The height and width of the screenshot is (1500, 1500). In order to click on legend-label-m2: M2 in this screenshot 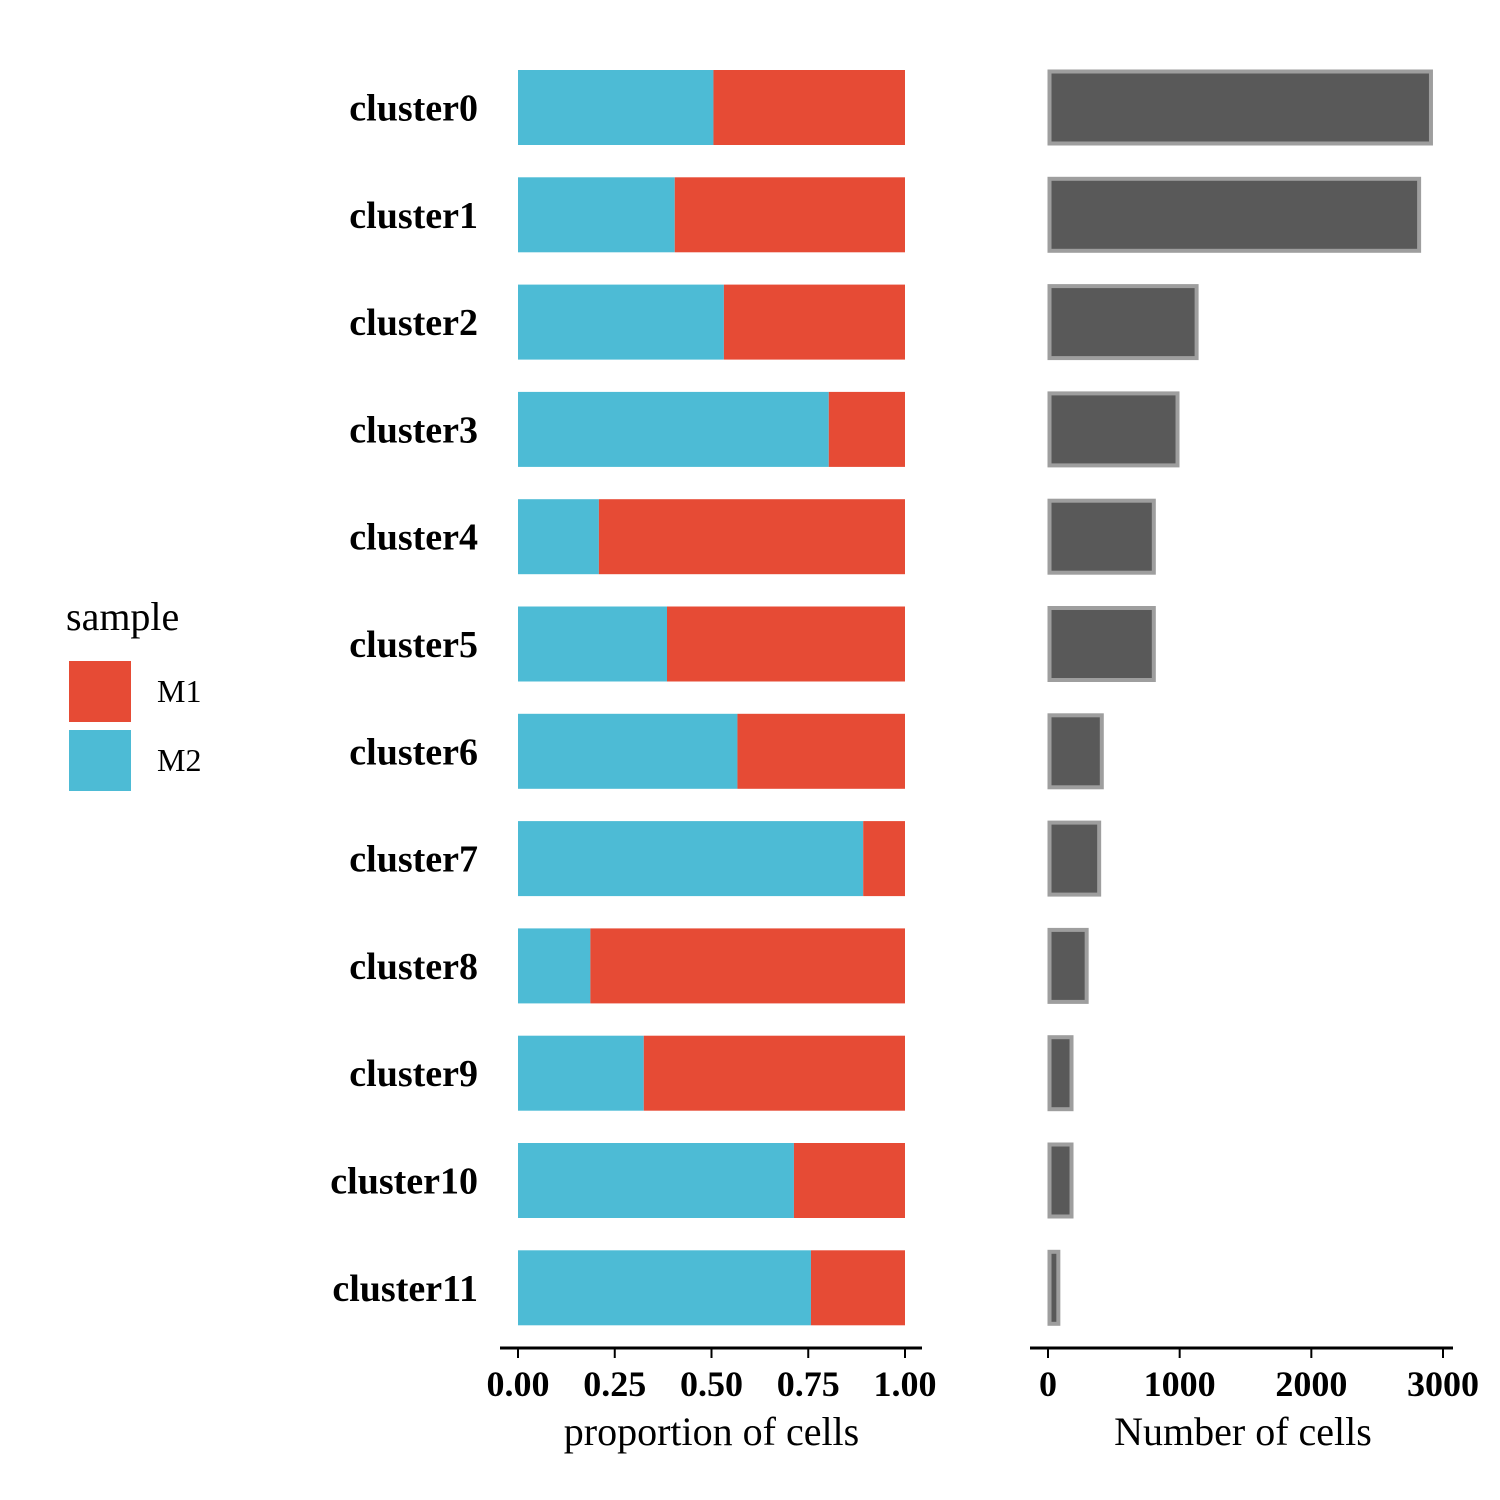, I will do `click(179, 760)`.